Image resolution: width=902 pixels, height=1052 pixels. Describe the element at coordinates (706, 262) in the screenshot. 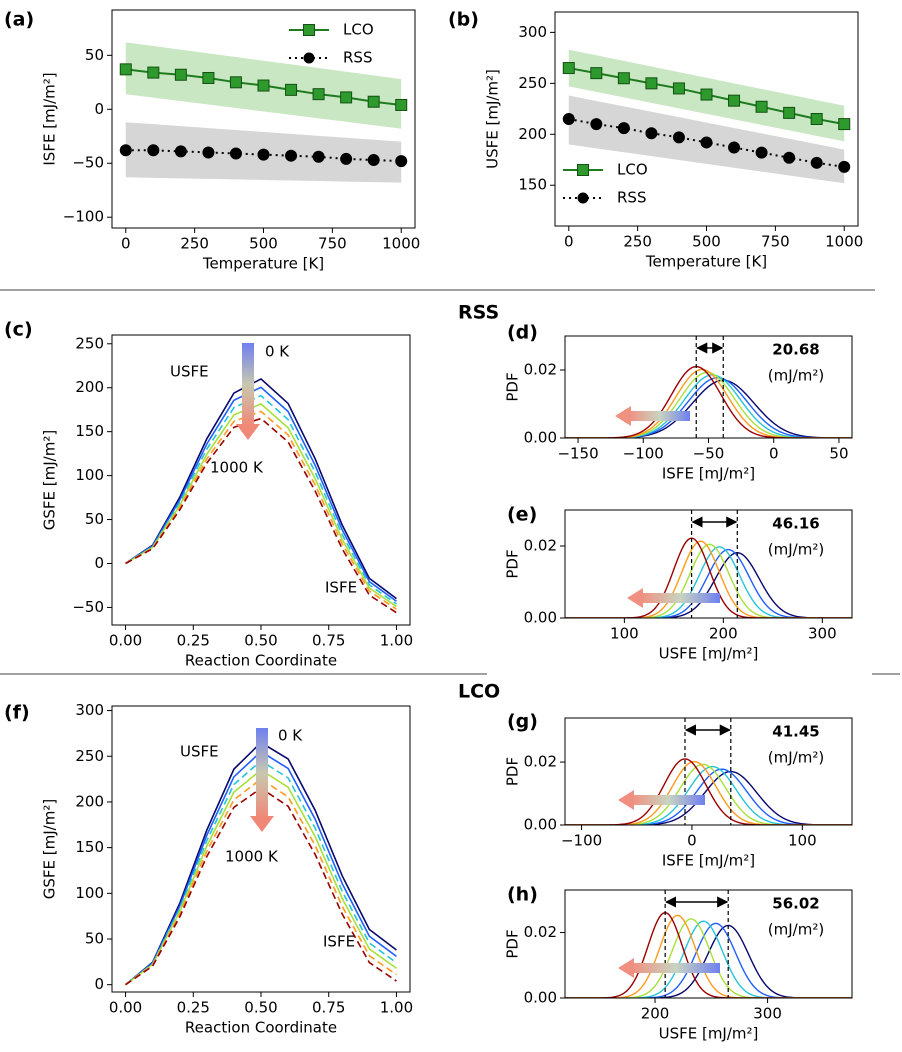

I see `x-axis-label: Temperature [K]` at that location.